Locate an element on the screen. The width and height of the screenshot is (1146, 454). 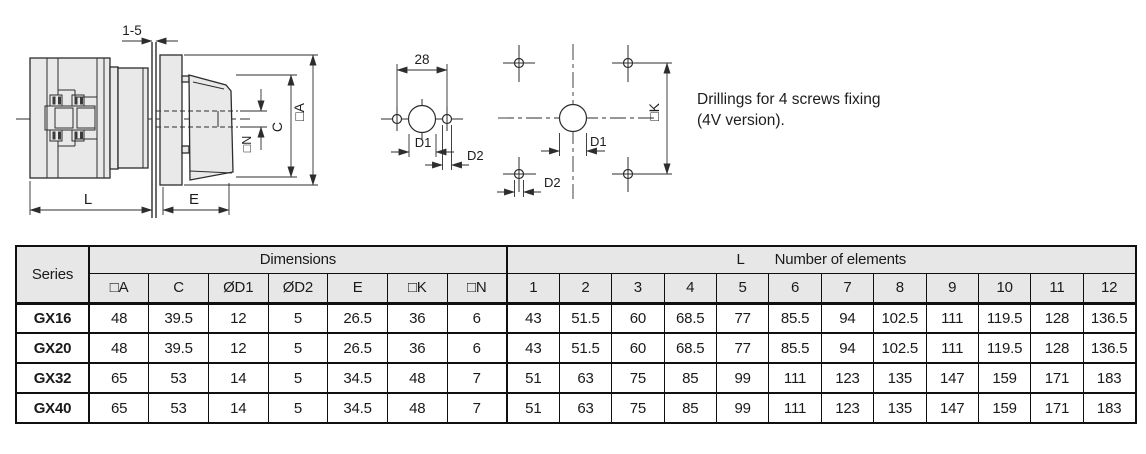
dim-label-n: □N is located at coordinates (247, 144).